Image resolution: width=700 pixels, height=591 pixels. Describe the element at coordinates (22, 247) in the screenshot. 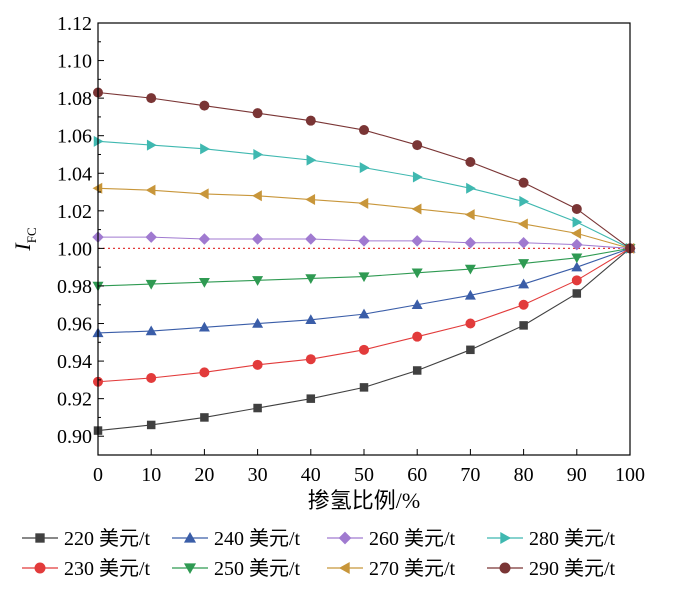

I see `y-axis-title-main: I` at that location.